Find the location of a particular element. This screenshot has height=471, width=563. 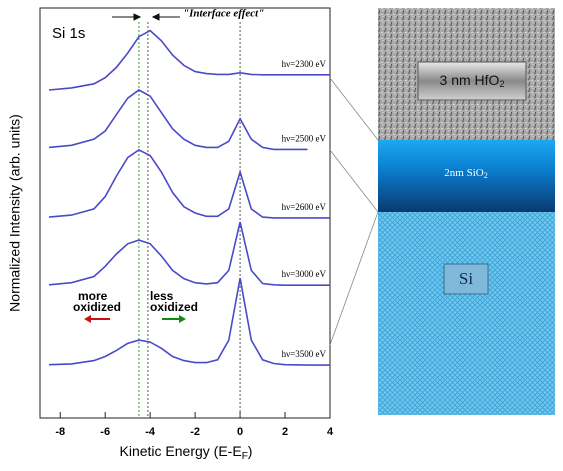

annotation: less is located at coordinates (162, 296).